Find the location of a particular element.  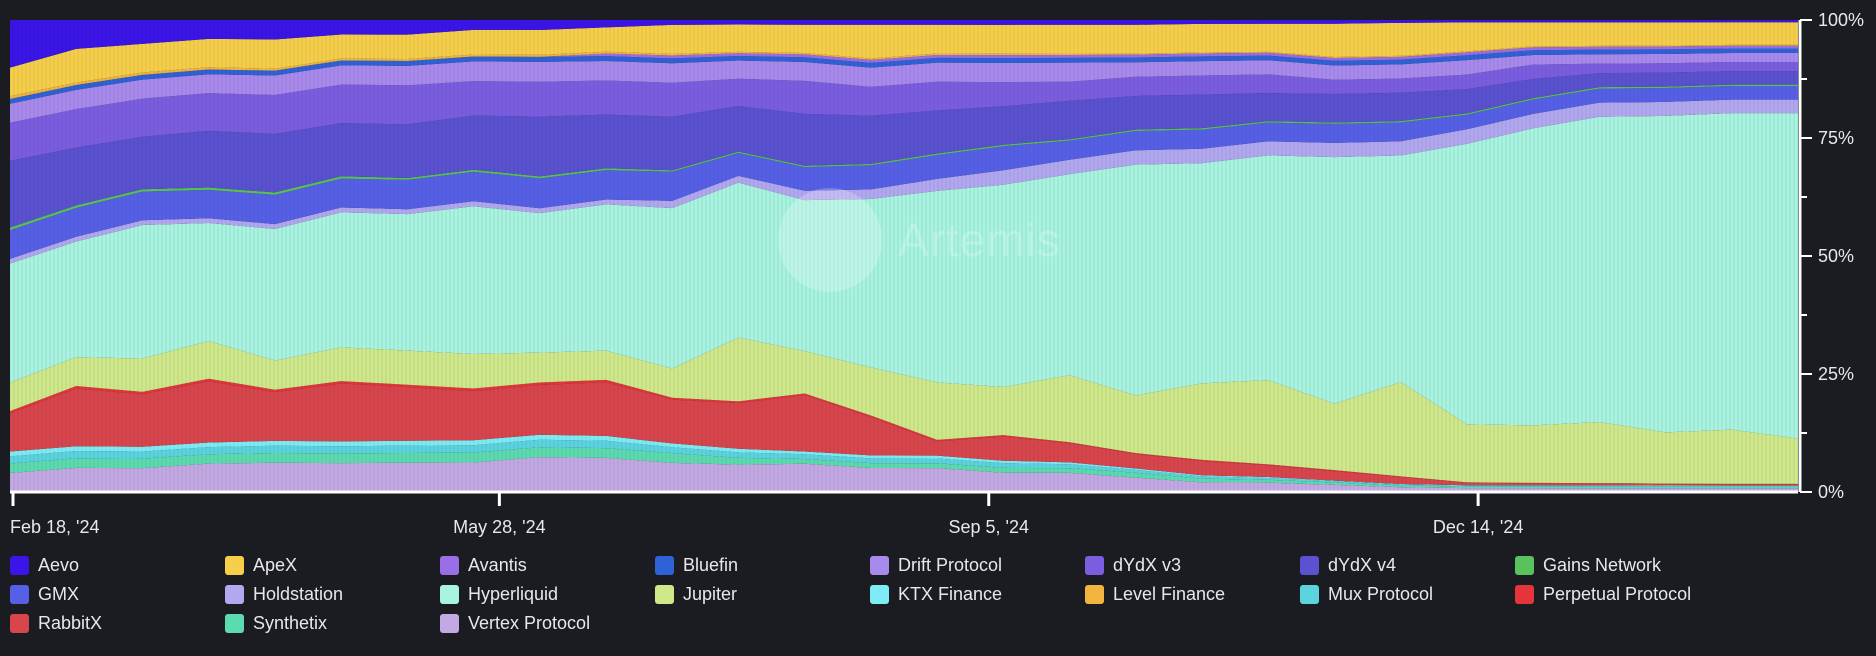

legend-item-vertex-protocol: Vertex Protocol is located at coordinates (547, 623).